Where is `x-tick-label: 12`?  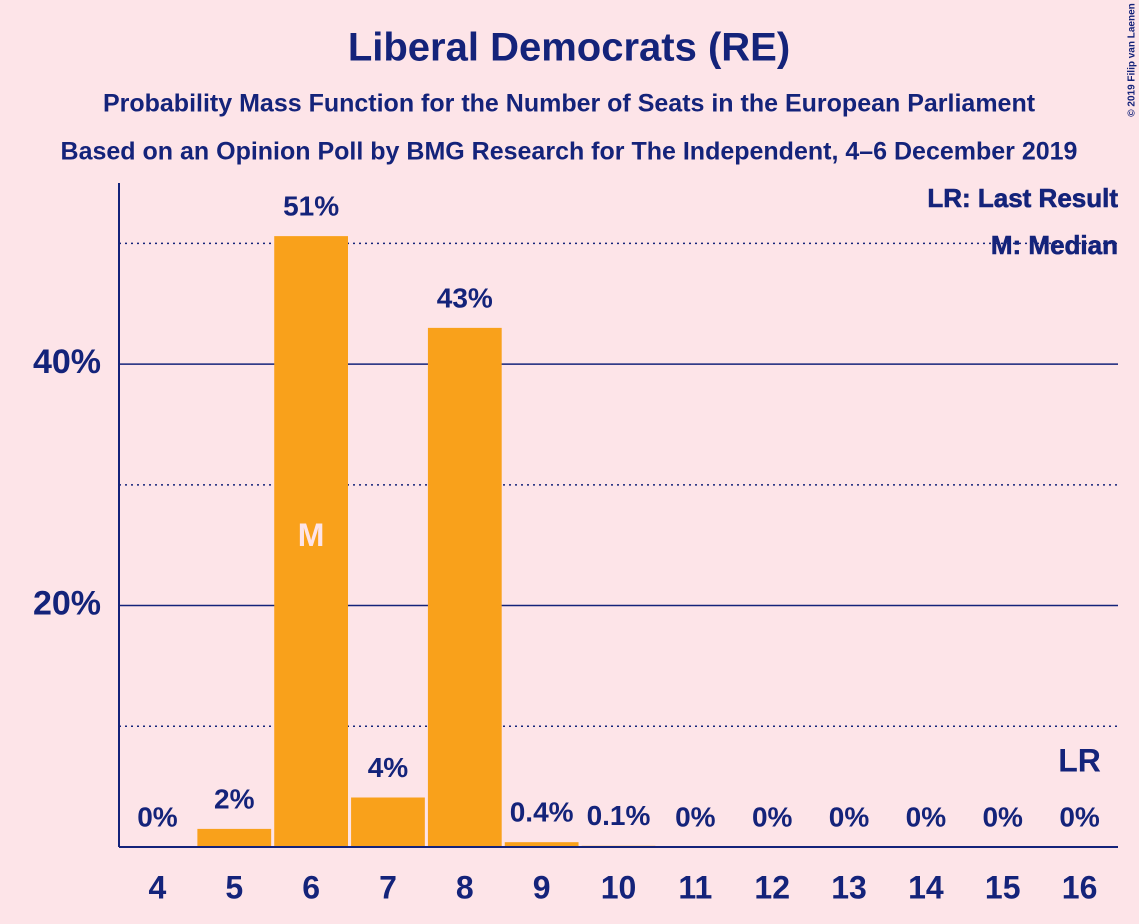 x-tick-label: 12 is located at coordinates (772, 887).